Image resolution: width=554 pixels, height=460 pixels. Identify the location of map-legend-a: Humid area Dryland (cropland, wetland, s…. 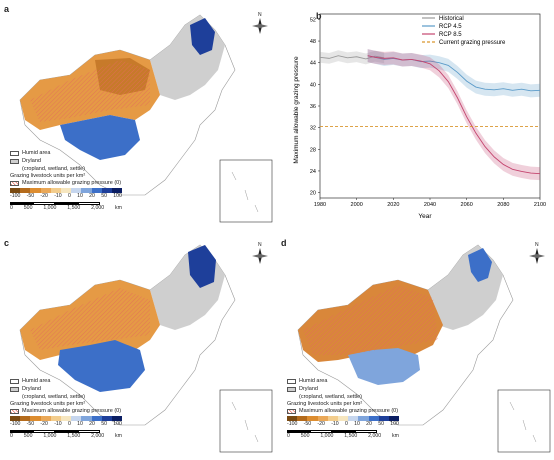
(66, 181).